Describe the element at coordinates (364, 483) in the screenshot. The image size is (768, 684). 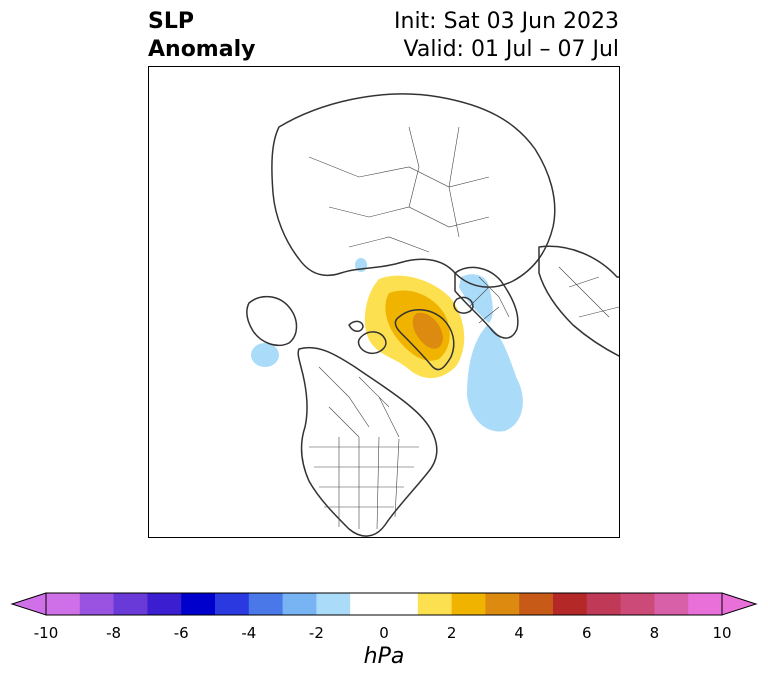
I see `us-states` at that location.